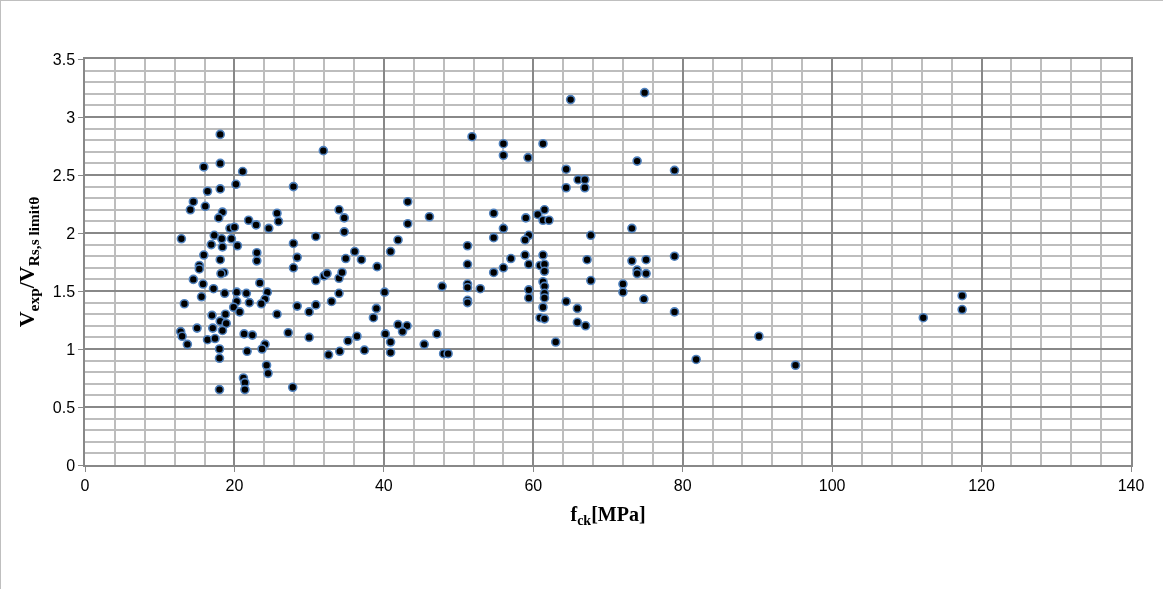  Describe the element at coordinates (608, 515) in the screenshot. I see `x-axis-title: f$_{ck}$[MPa]` at that location.